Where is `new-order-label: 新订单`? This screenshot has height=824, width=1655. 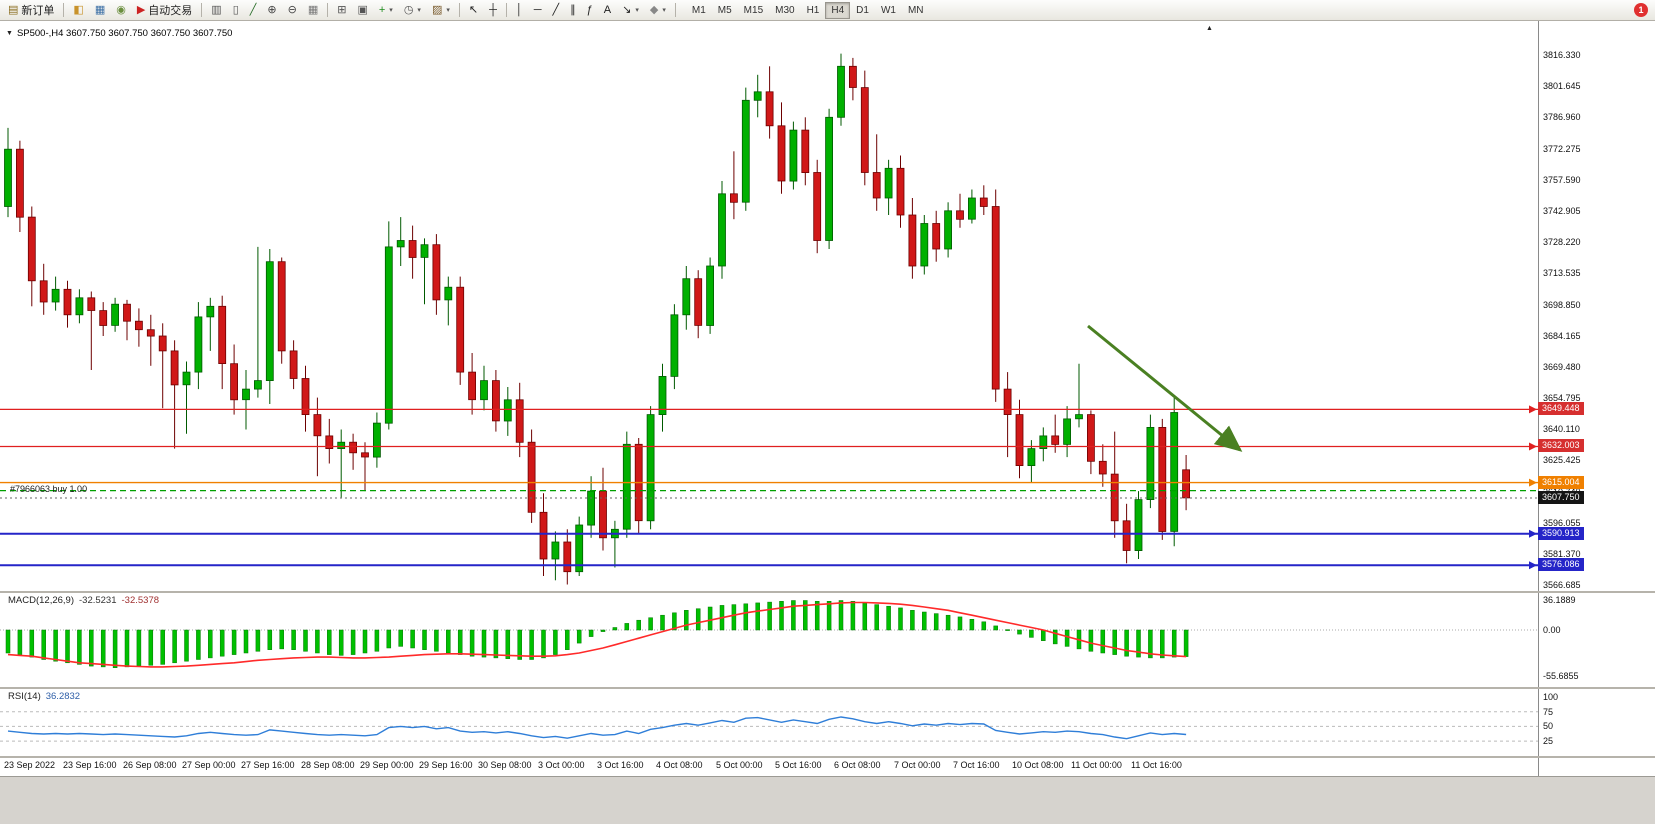
new-order-label: 新订单 is located at coordinates (38, 11).